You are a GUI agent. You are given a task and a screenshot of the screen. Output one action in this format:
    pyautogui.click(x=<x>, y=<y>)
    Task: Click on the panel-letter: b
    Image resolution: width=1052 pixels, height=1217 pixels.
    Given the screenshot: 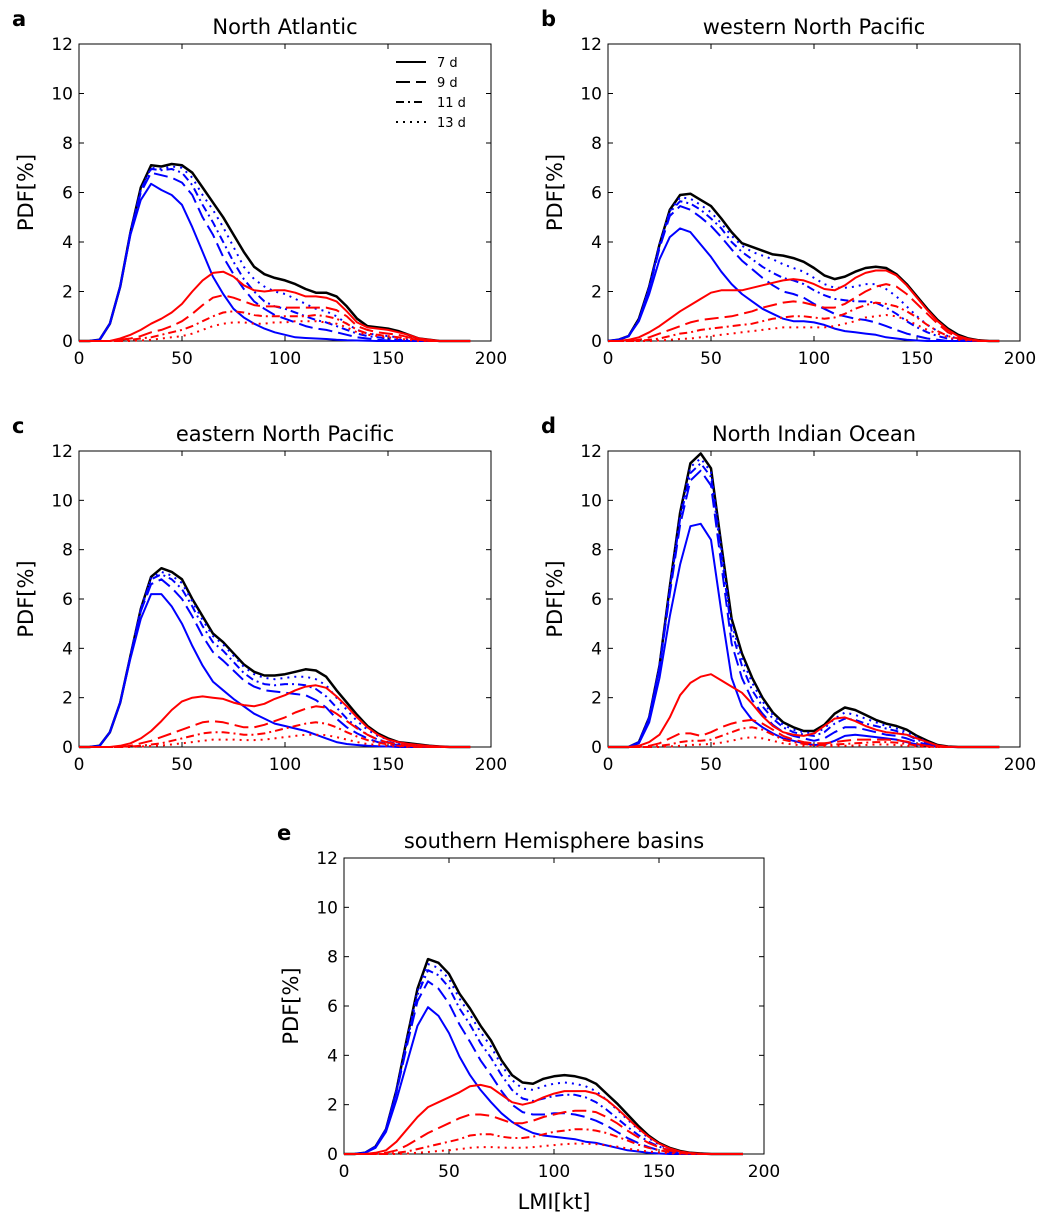 What is the action you would take?
    pyautogui.click(x=548, y=19)
    